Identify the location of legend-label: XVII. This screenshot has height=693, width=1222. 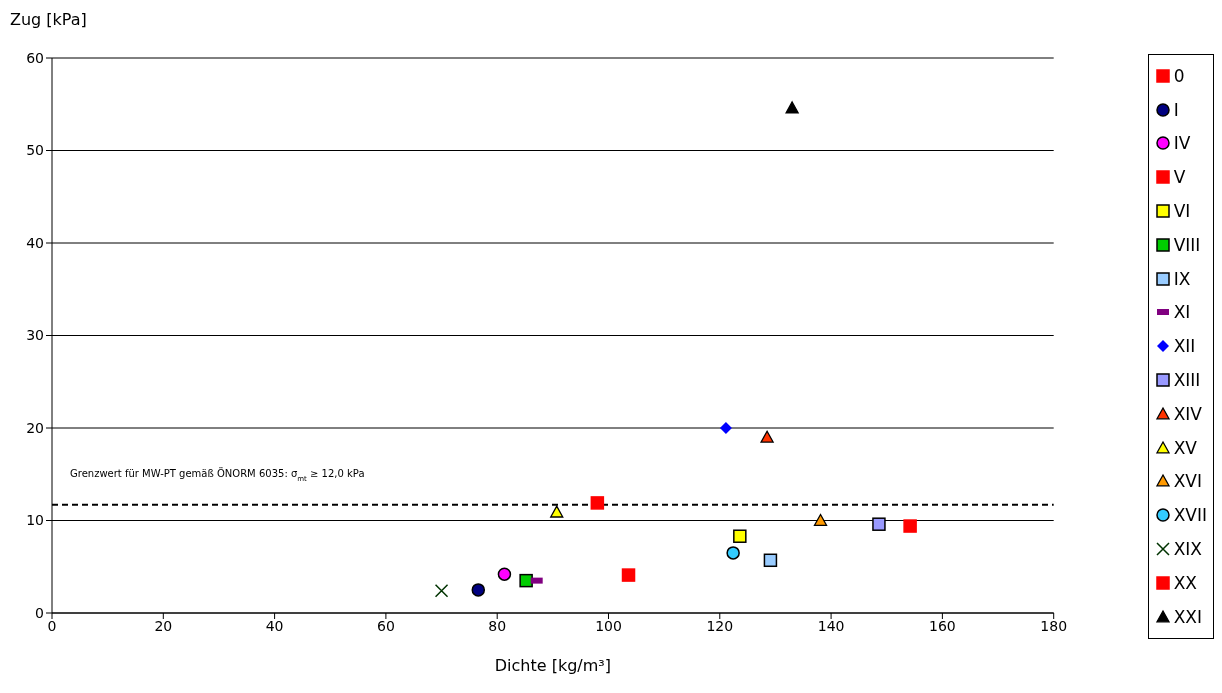
(1190, 515).